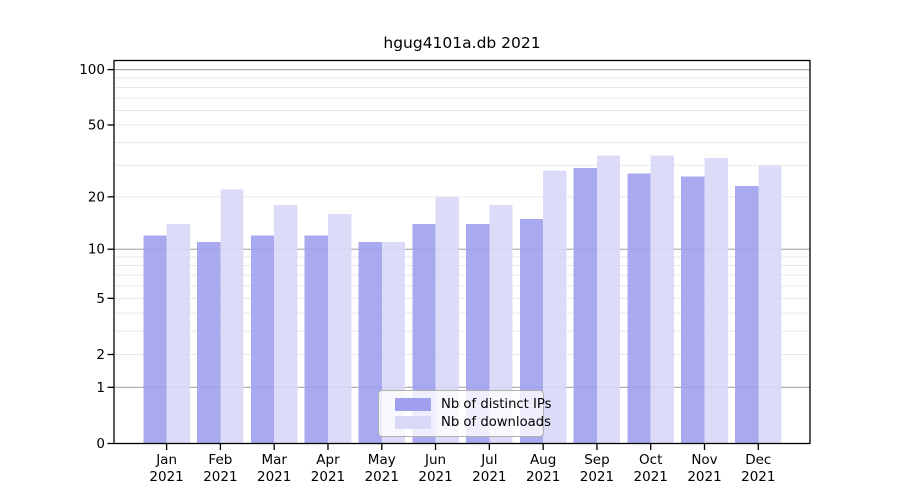 The width and height of the screenshot is (900, 500). I want to click on x-tick-label-year-mar: 2021, so click(274, 477).